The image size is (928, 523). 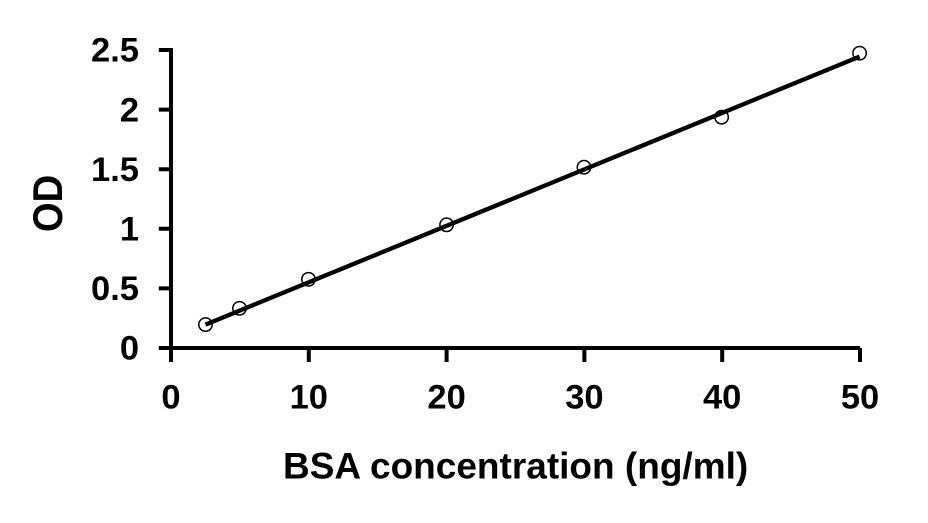 What do you see at coordinates (515, 466) in the screenshot?
I see `svg-text: BSA concentration (ng/ml)` at bounding box center [515, 466].